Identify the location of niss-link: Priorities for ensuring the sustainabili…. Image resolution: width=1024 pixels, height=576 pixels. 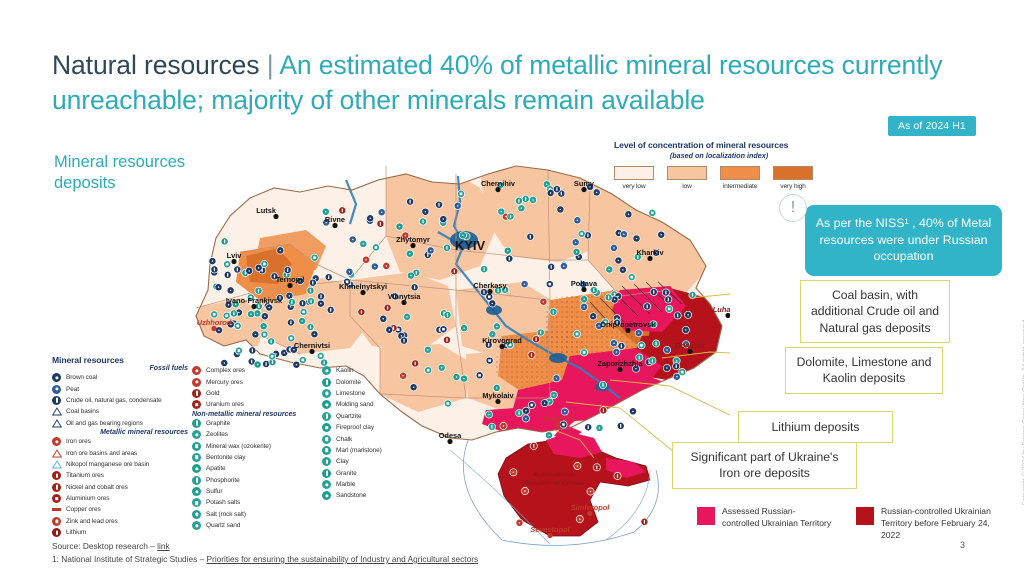
(342, 558).